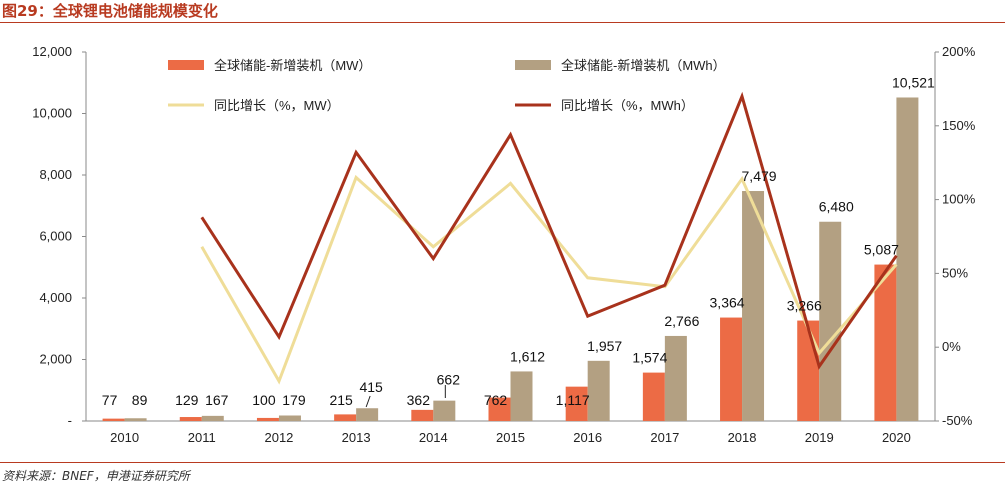 This screenshot has width=1005, height=487. Describe the element at coordinates (278, 437) in the screenshot. I see `x-tick-label: 2012` at that location.